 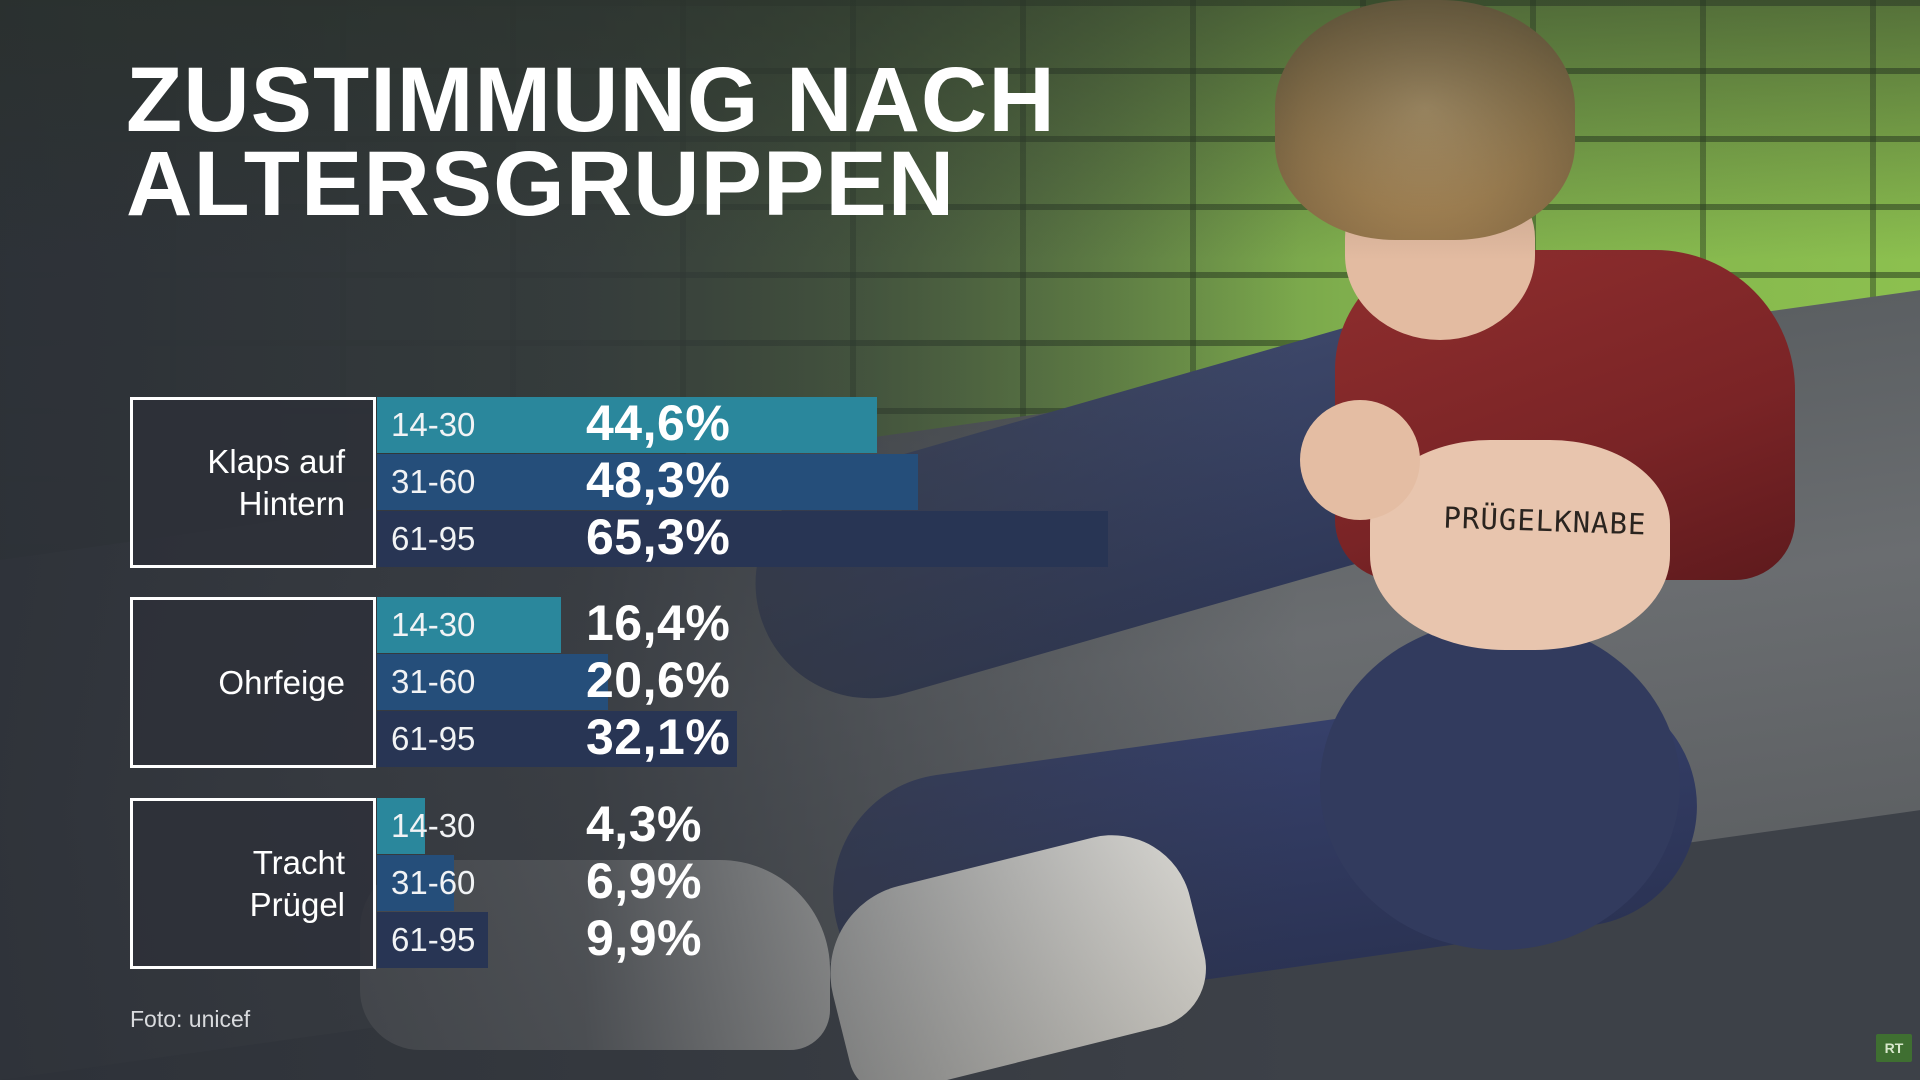 I want to click on value-label: 65,3%, so click(x=658, y=537).